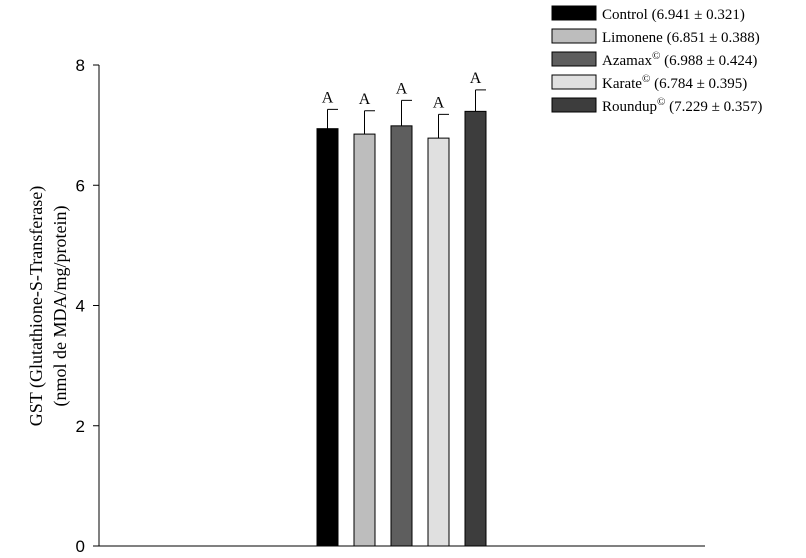  Describe the element at coordinates (401, 336) in the screenshot. I see `bar-azamax` at that location.